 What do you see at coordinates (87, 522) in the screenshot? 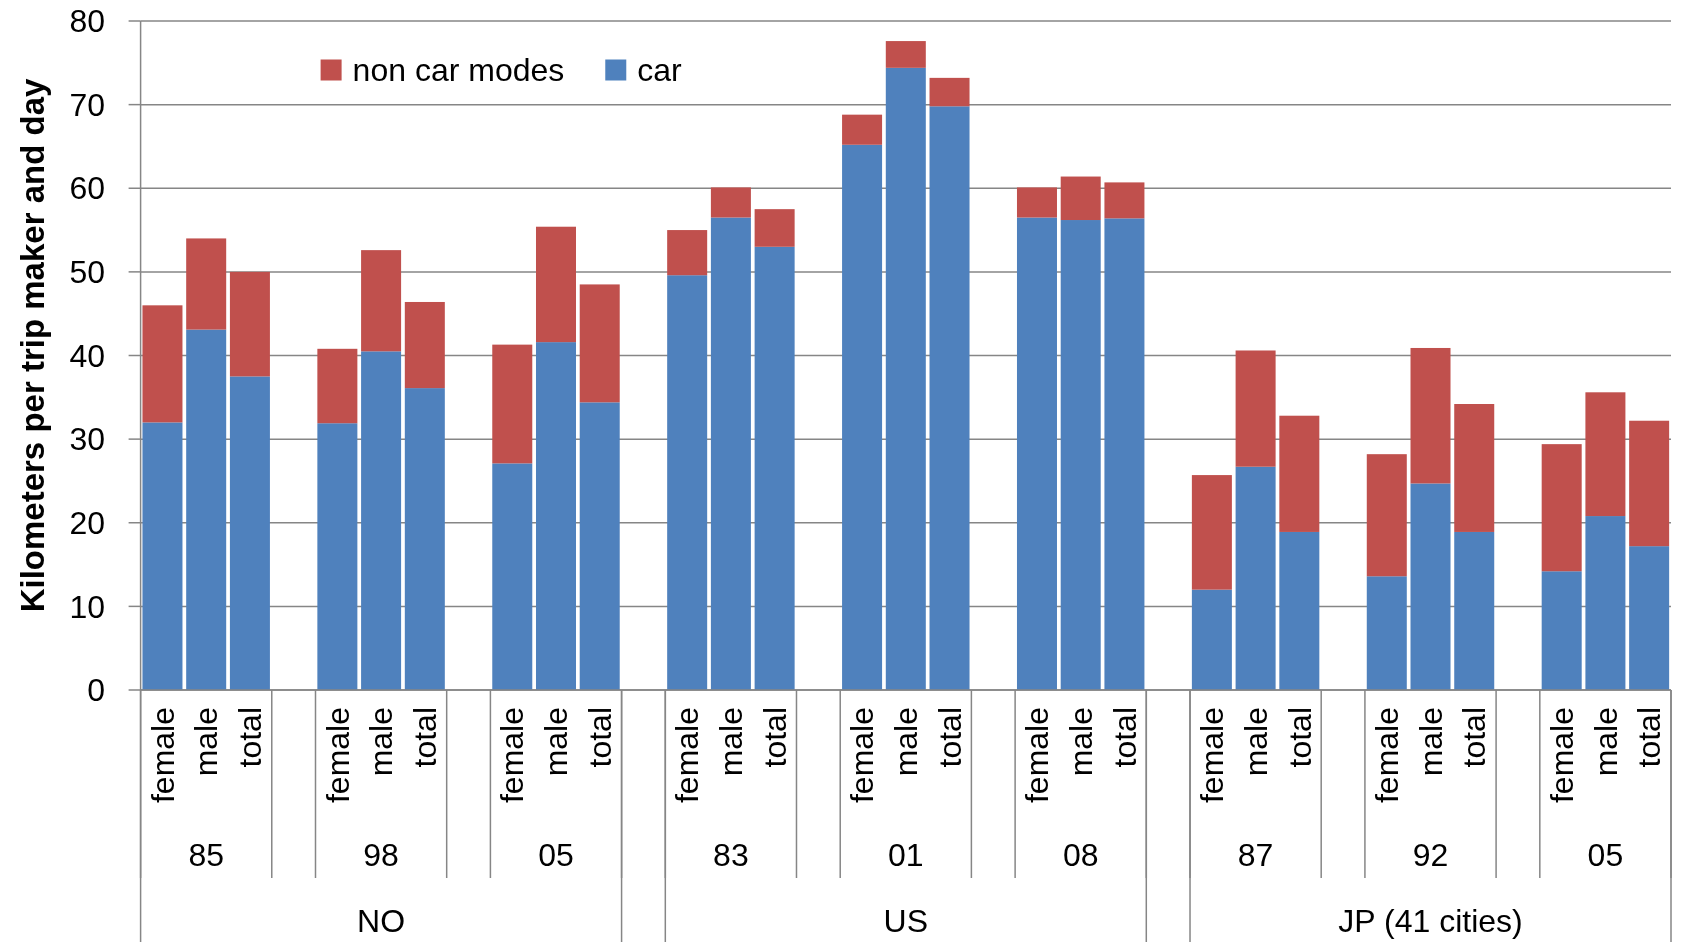
I see `y-tick-label: 20` at bounding box center [87, 522].